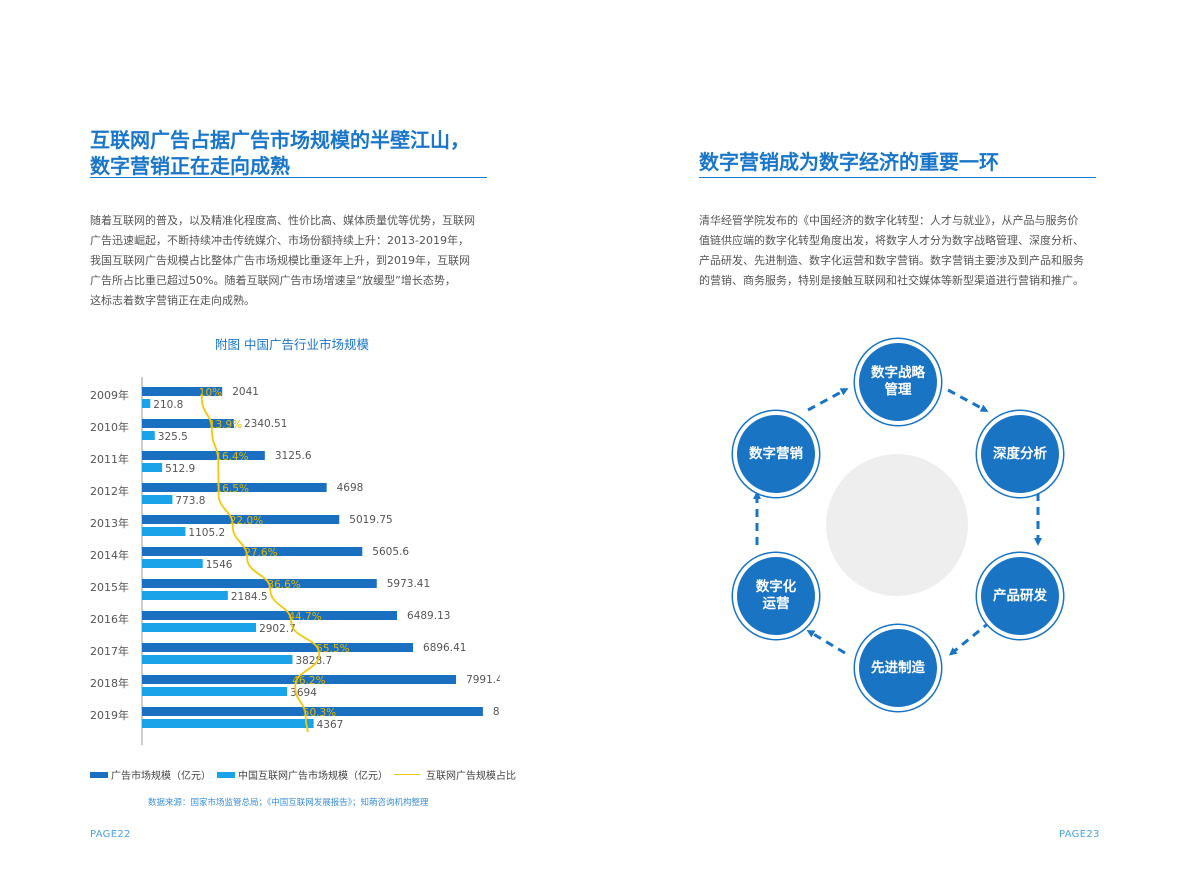 This screenshot has height=891, width=1186. Describe the element at coordinates (260, 553) in the screenshot. I see `ratio-label: 27.6%` at that location.